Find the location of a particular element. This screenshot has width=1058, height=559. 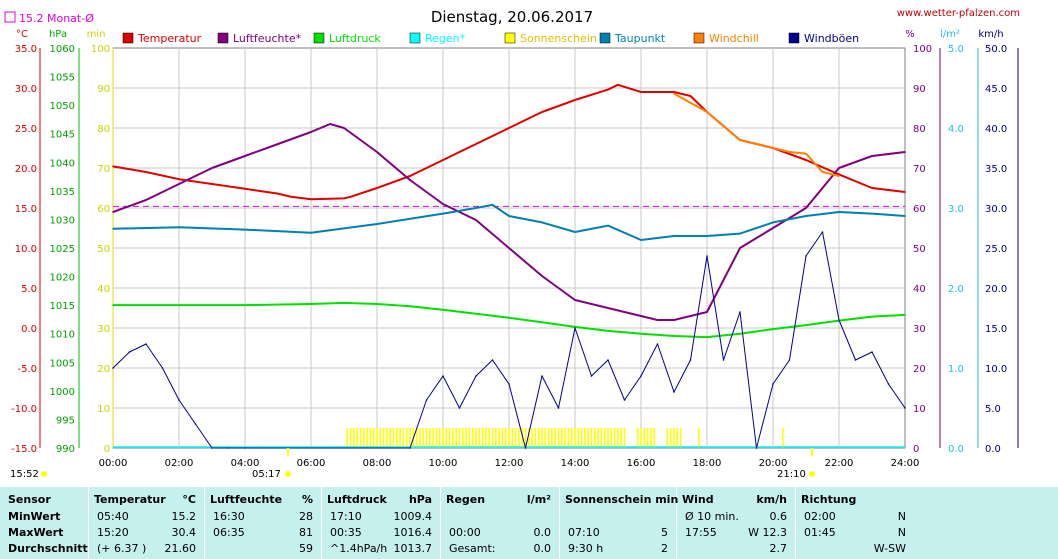

wind-tick-label: 0.0 is located at coordinates (993, 449).